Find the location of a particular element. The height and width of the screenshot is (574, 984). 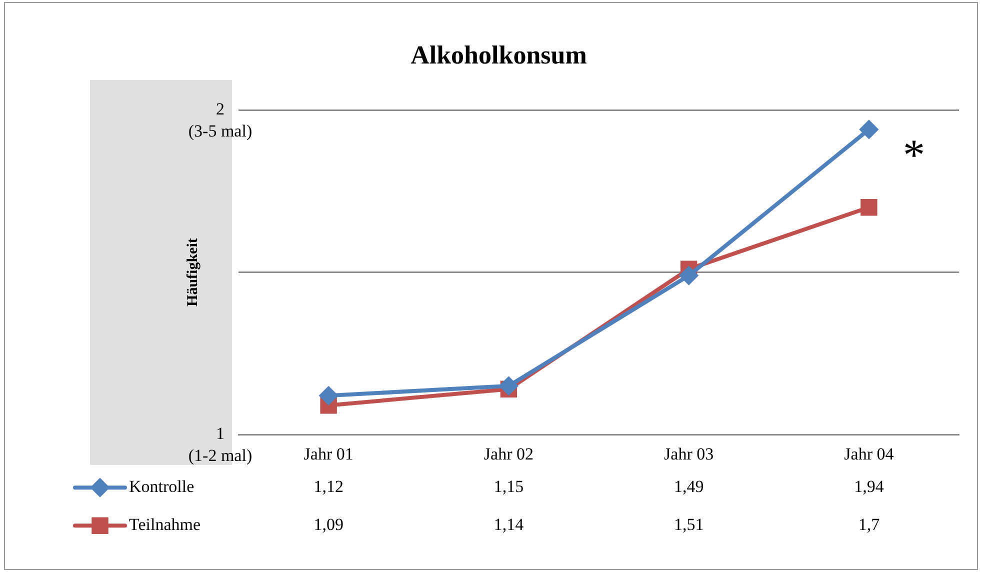

y-tick-label: 2 is located at coordinates (220, 108).